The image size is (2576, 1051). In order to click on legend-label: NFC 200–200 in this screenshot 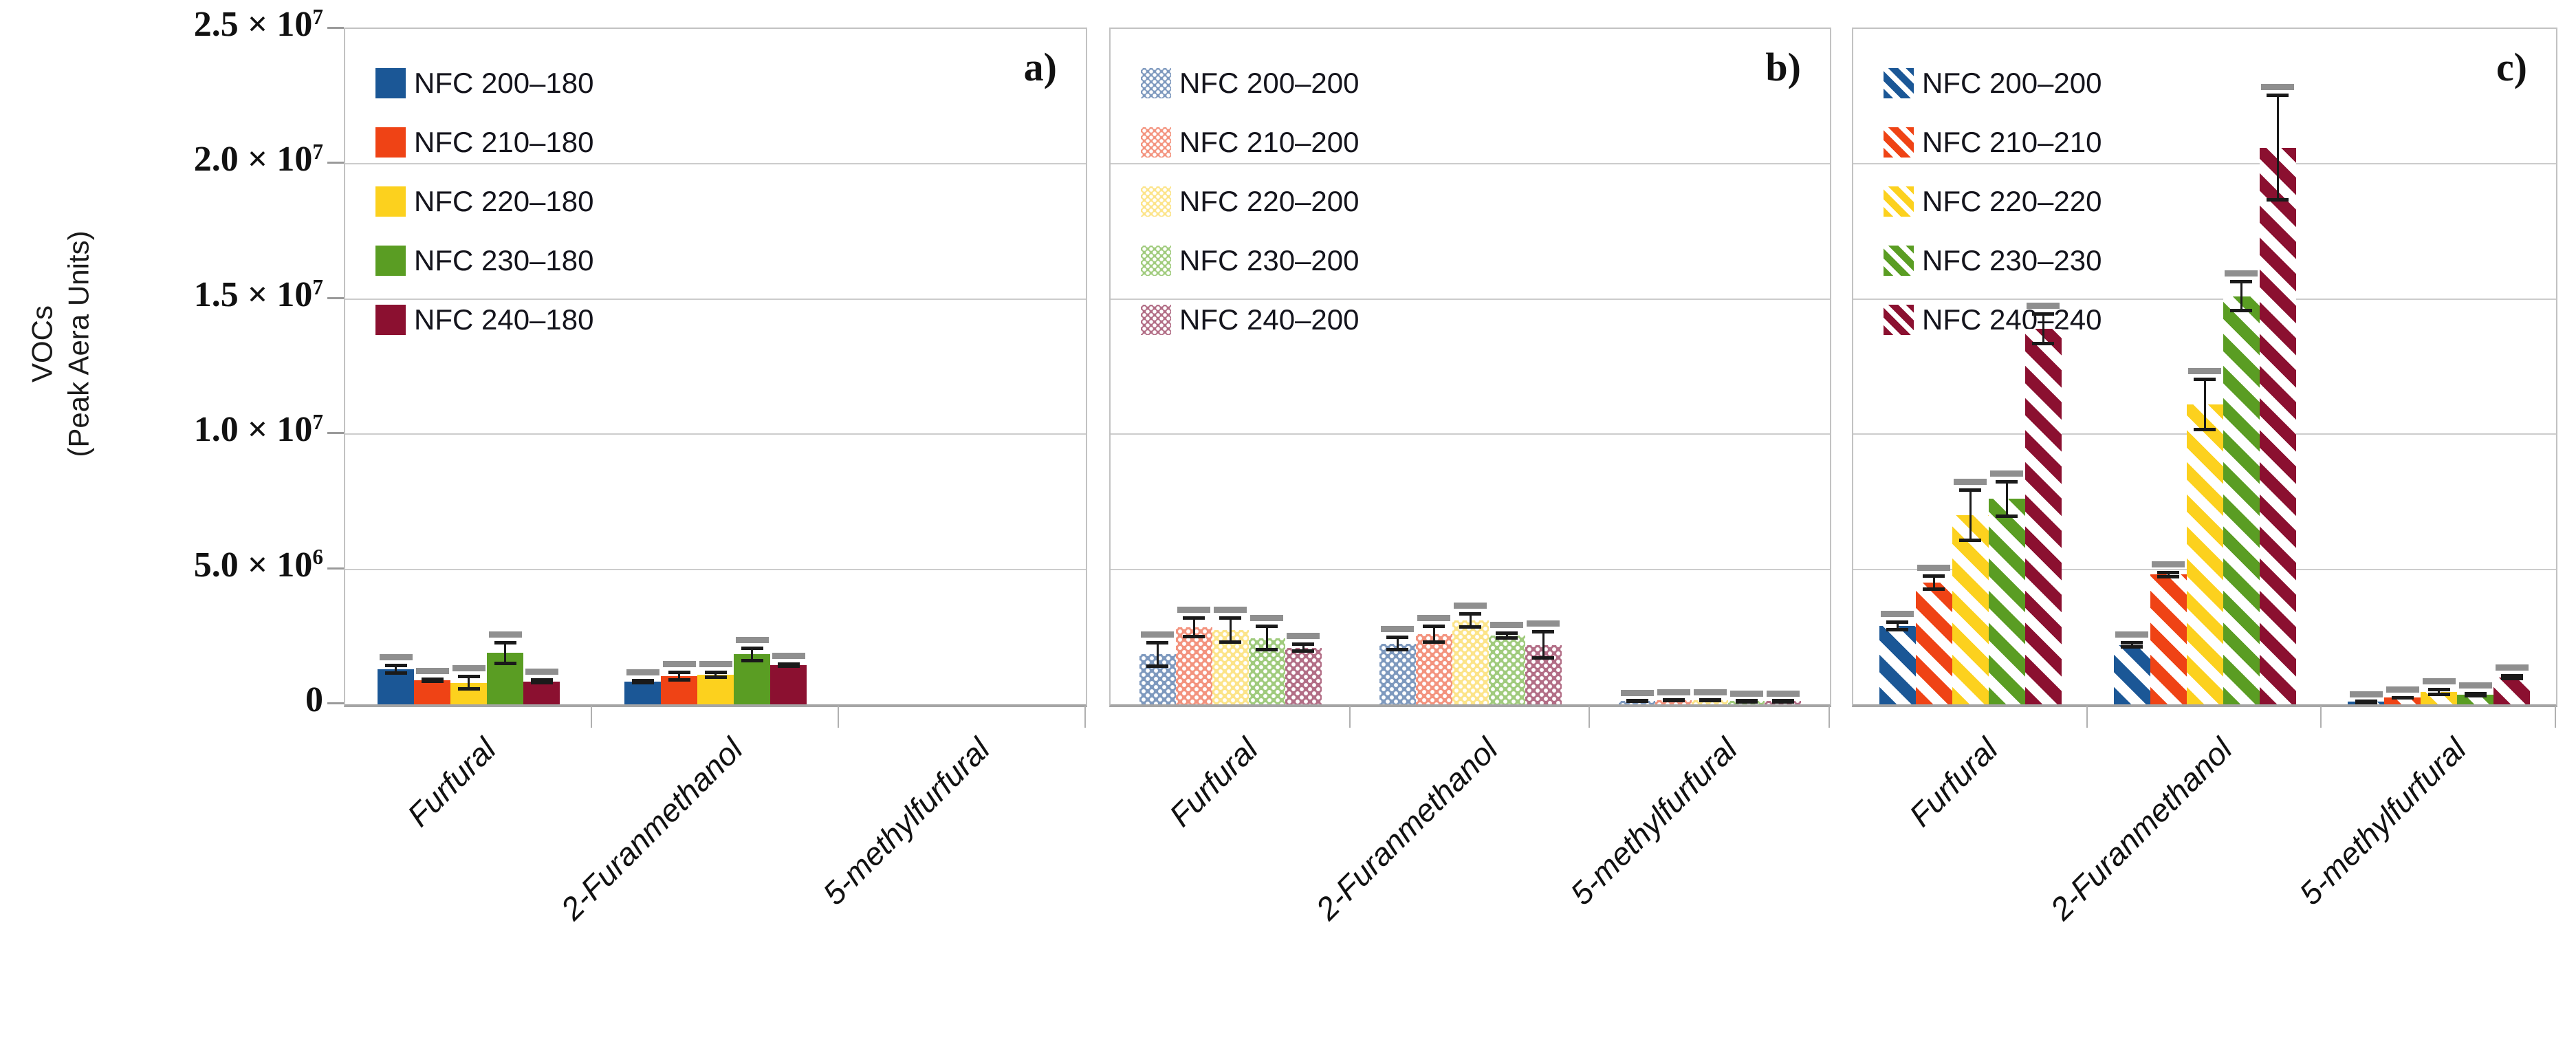, I will do `click(2012, 83)`.